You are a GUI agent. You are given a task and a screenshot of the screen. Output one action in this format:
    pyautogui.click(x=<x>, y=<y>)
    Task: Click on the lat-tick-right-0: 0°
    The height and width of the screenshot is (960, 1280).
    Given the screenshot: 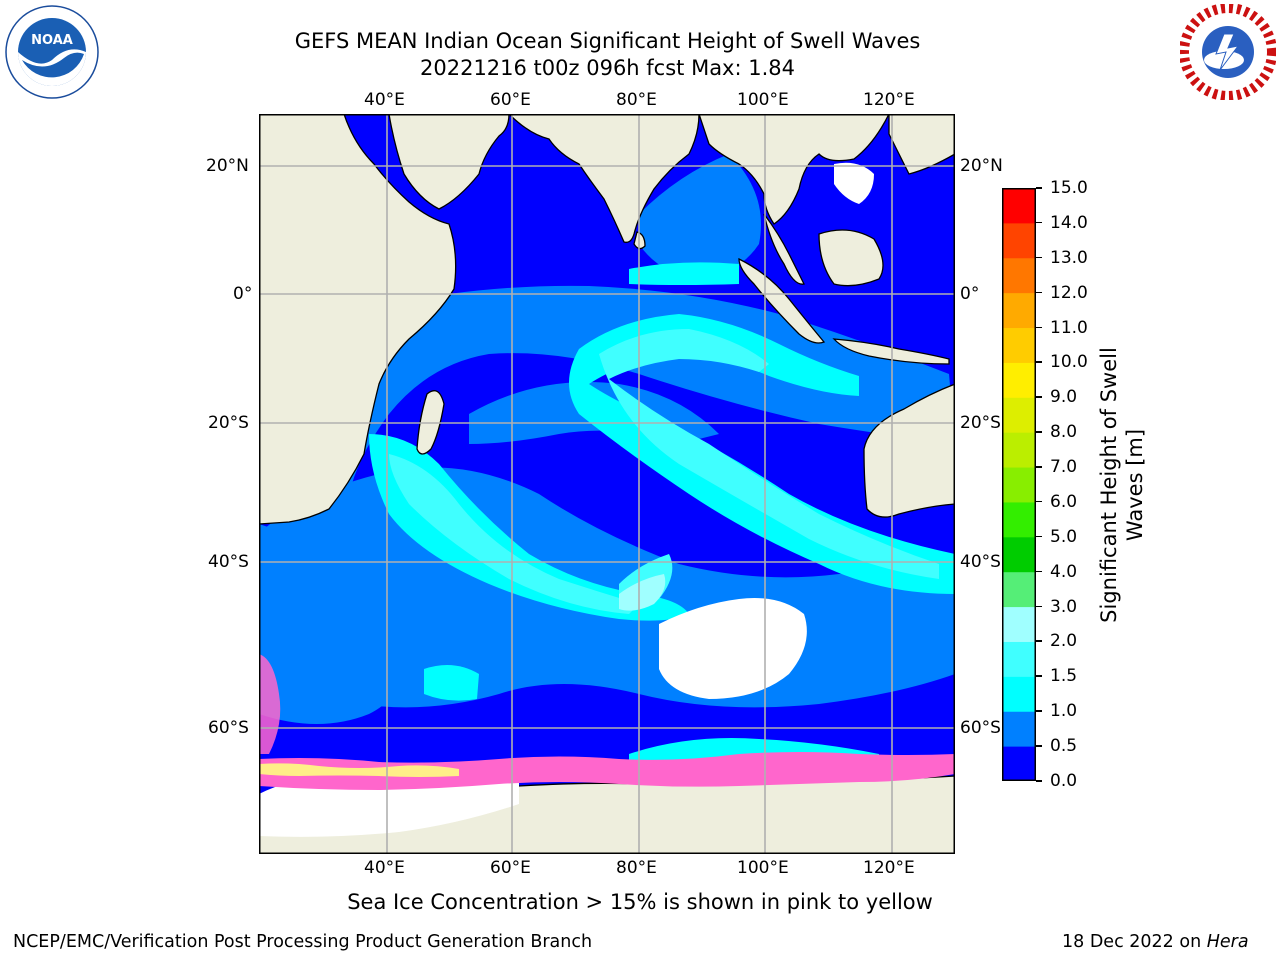 What is the action you would take?
    pyautogui.click(x=970, y=294)
    